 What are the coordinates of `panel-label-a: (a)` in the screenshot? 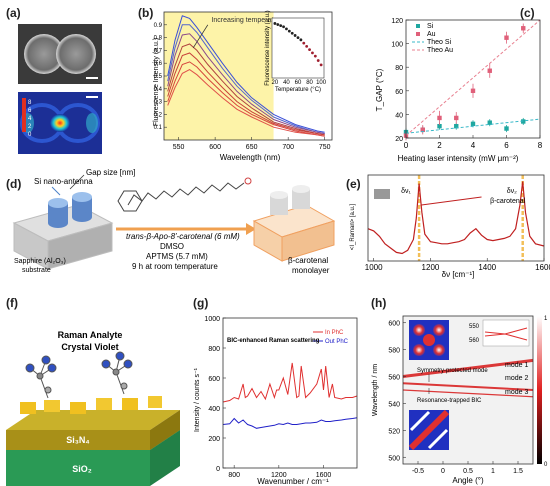 It's located at (13, 13).